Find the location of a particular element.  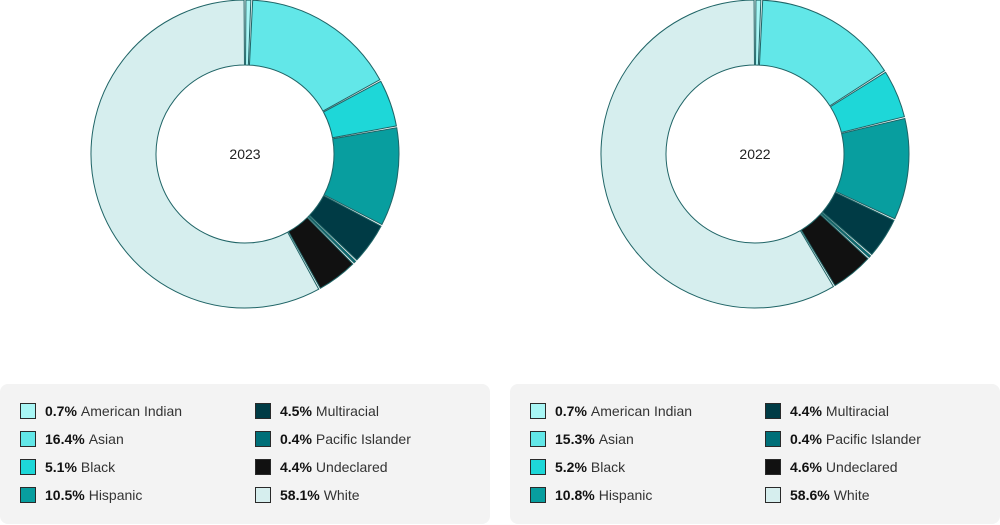

legend-value: 16.4% is located at coordinates (65, 439).